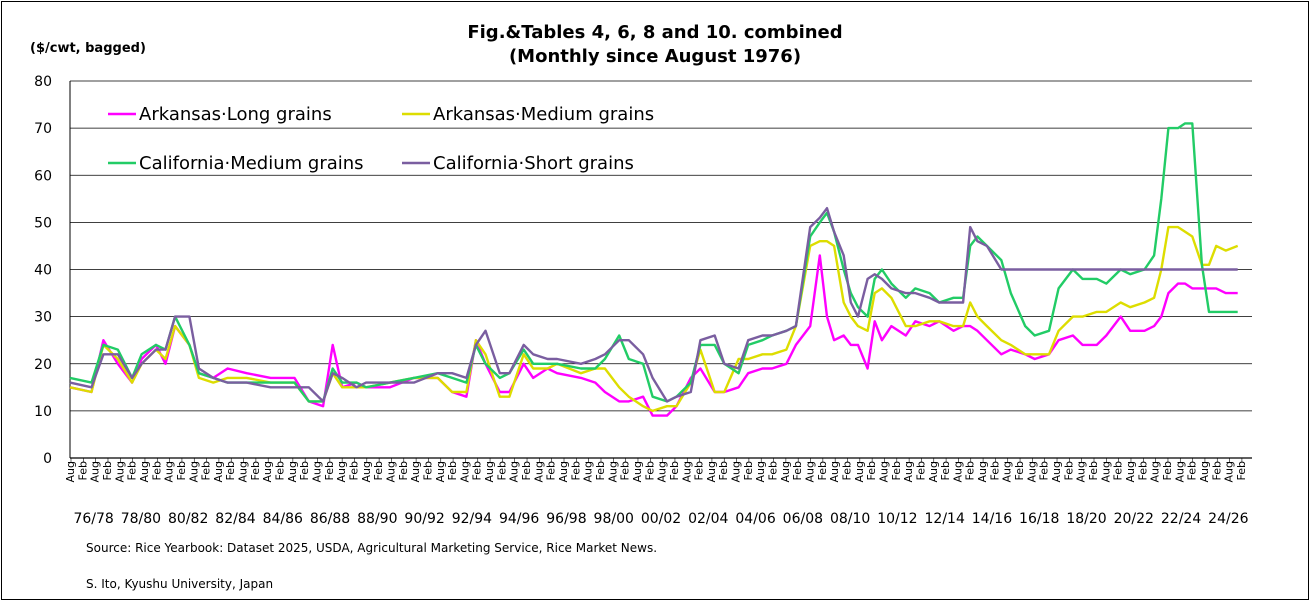 The width and height of the screenshot is (1312, 603). Describe the element at coordinates (1039, 519) in the screenshot. I see `period-label: 16/18` at that location.